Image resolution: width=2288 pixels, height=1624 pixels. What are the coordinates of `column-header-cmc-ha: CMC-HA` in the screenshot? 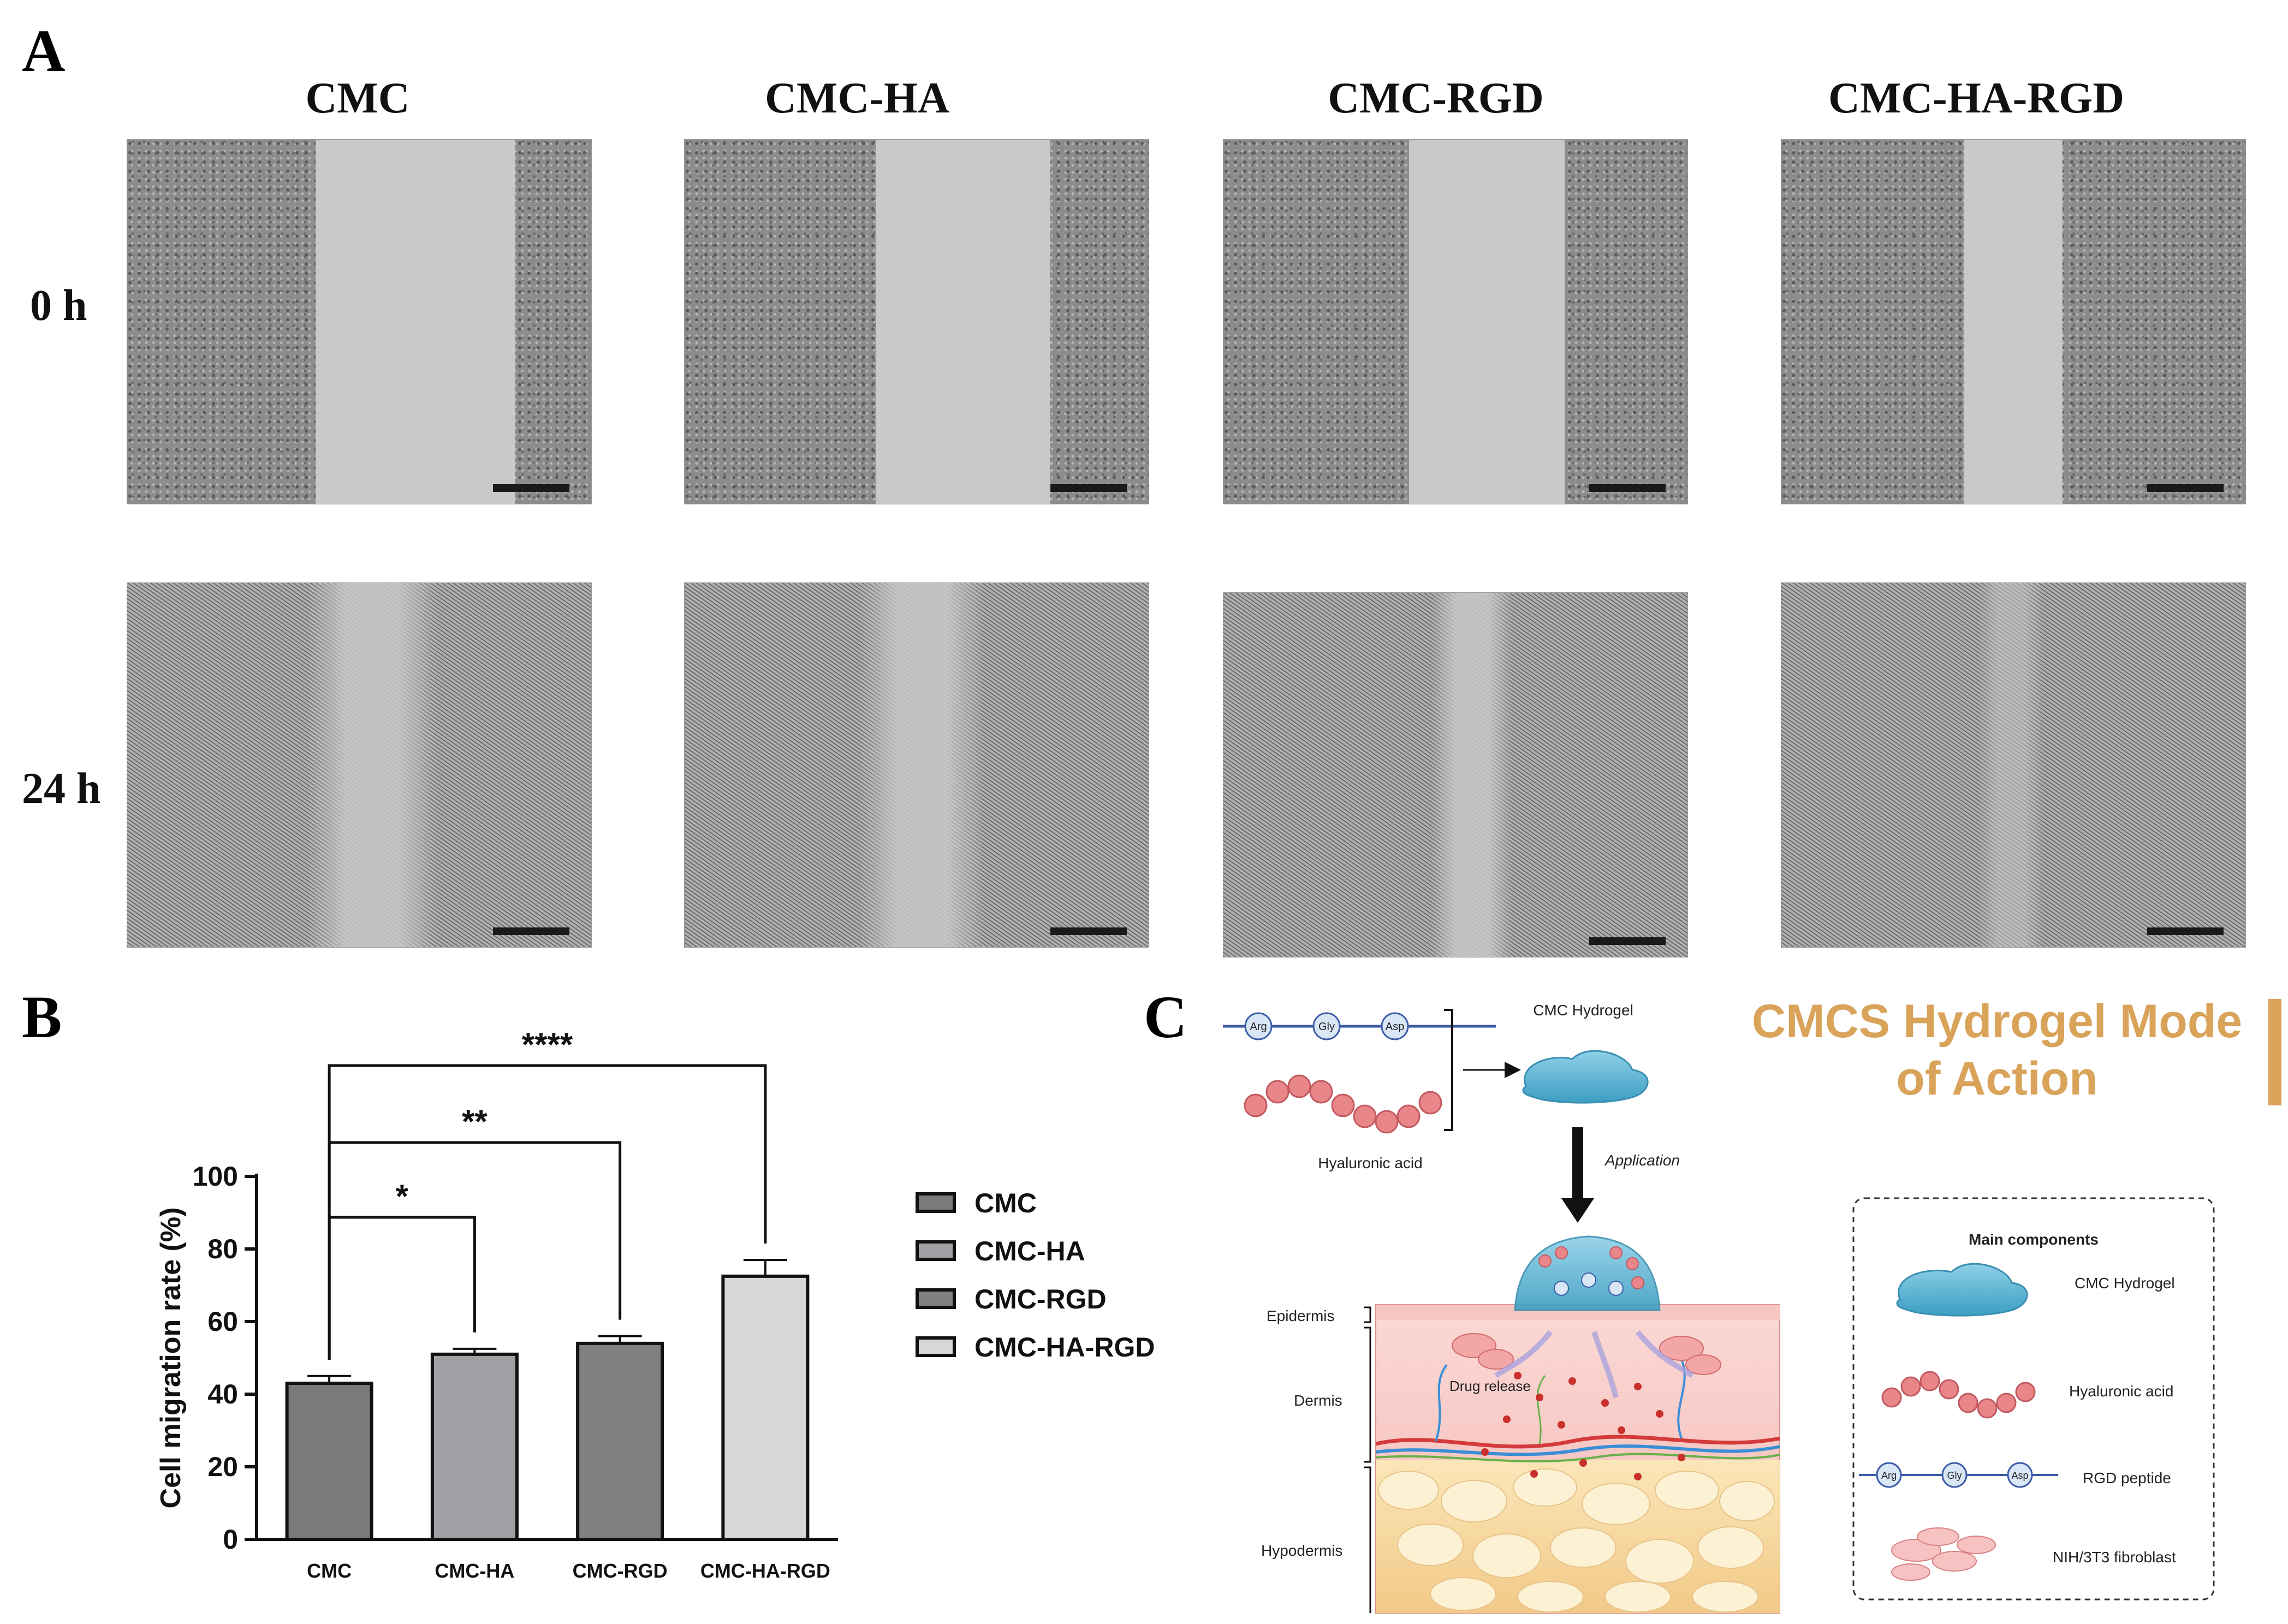 It's located at (857, 98).